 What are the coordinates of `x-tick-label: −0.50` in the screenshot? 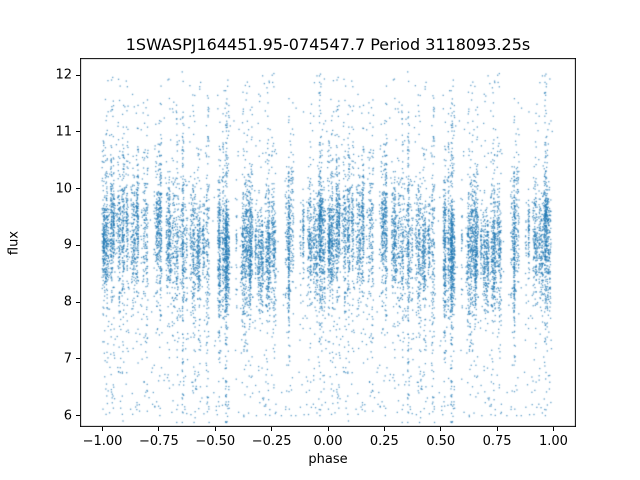 It's located at (215, 441).